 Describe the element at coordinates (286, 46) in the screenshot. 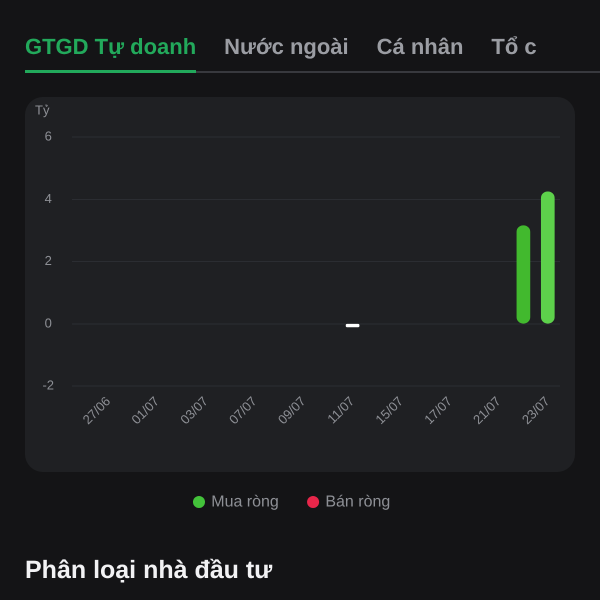

I see `text: Nước ngoài` at that location.